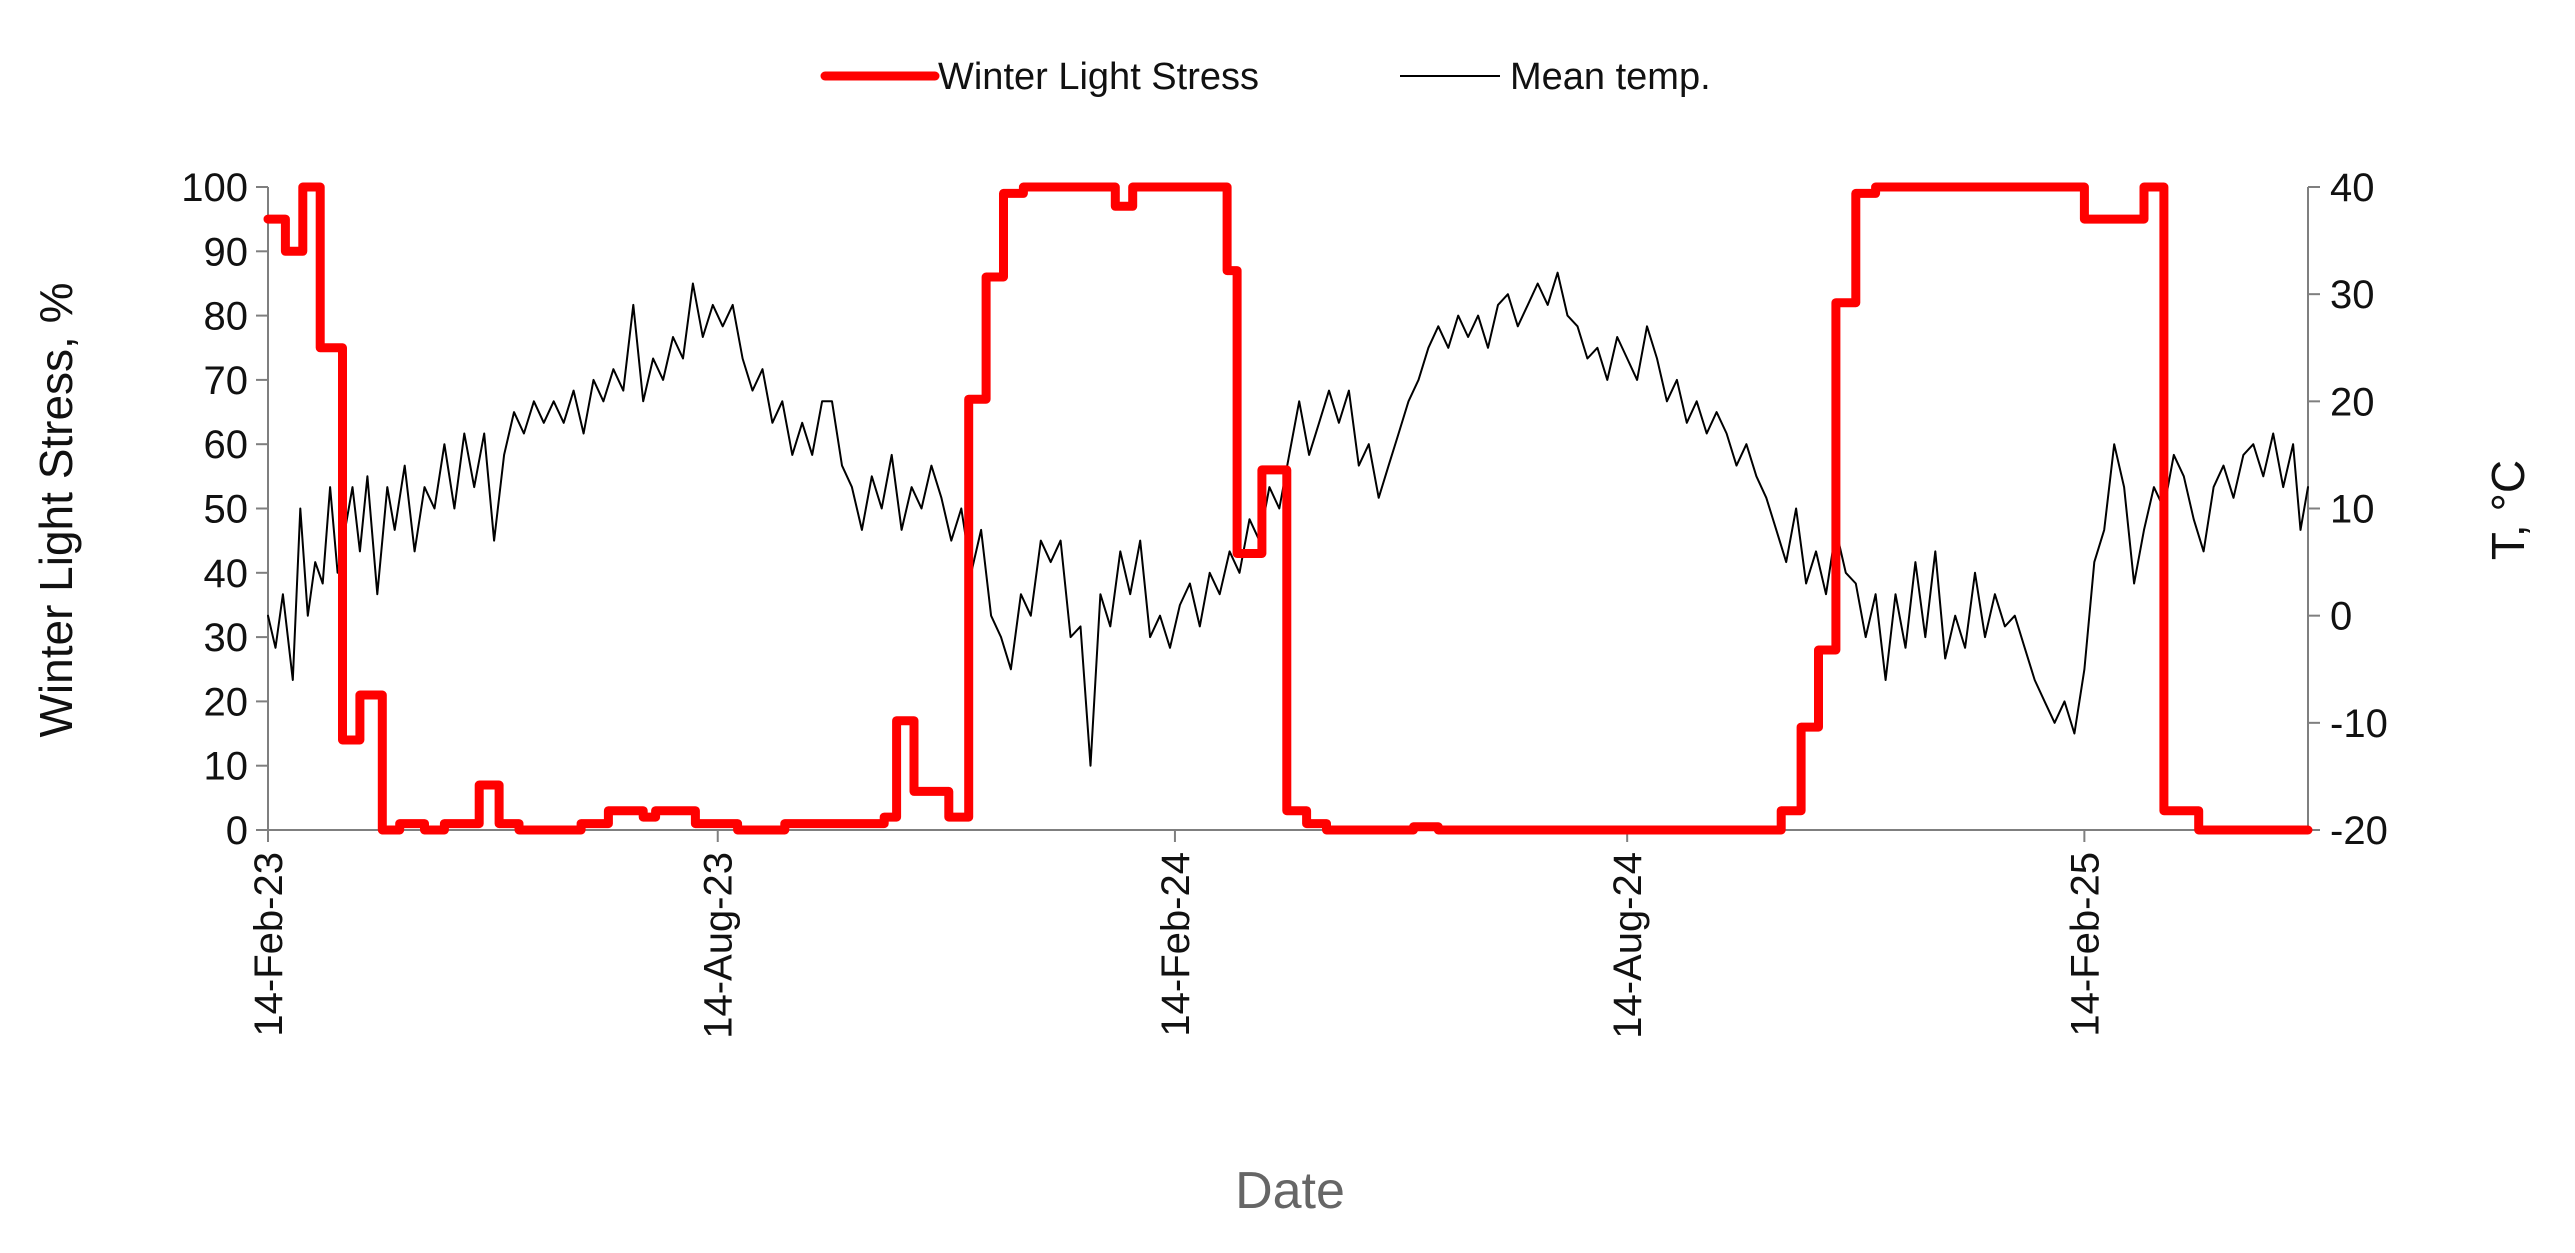 Image resolution: width=2575 pixels, height=1253 pixels. Describe the element at coordinates (2085, 944) in the screenshot. I see `x-tick-label: 14-Feb-25` at that location.